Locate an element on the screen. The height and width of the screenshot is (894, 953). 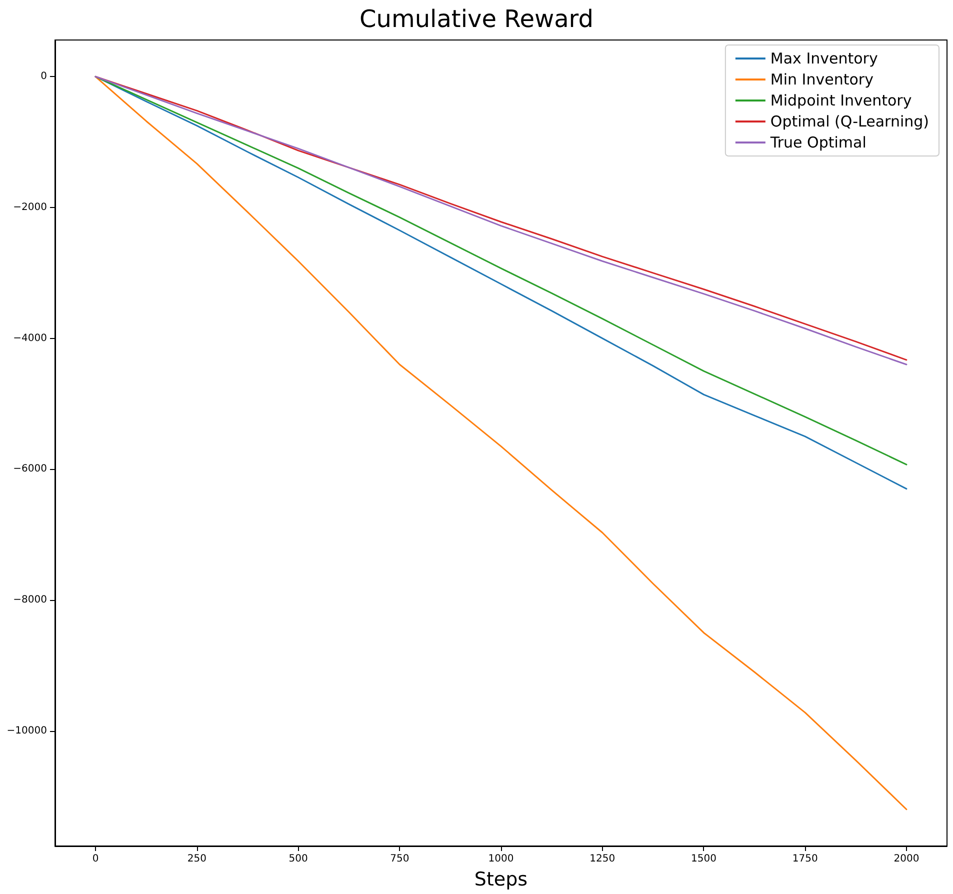
x-axis-title: Steps is located at coordinates (501, 879).